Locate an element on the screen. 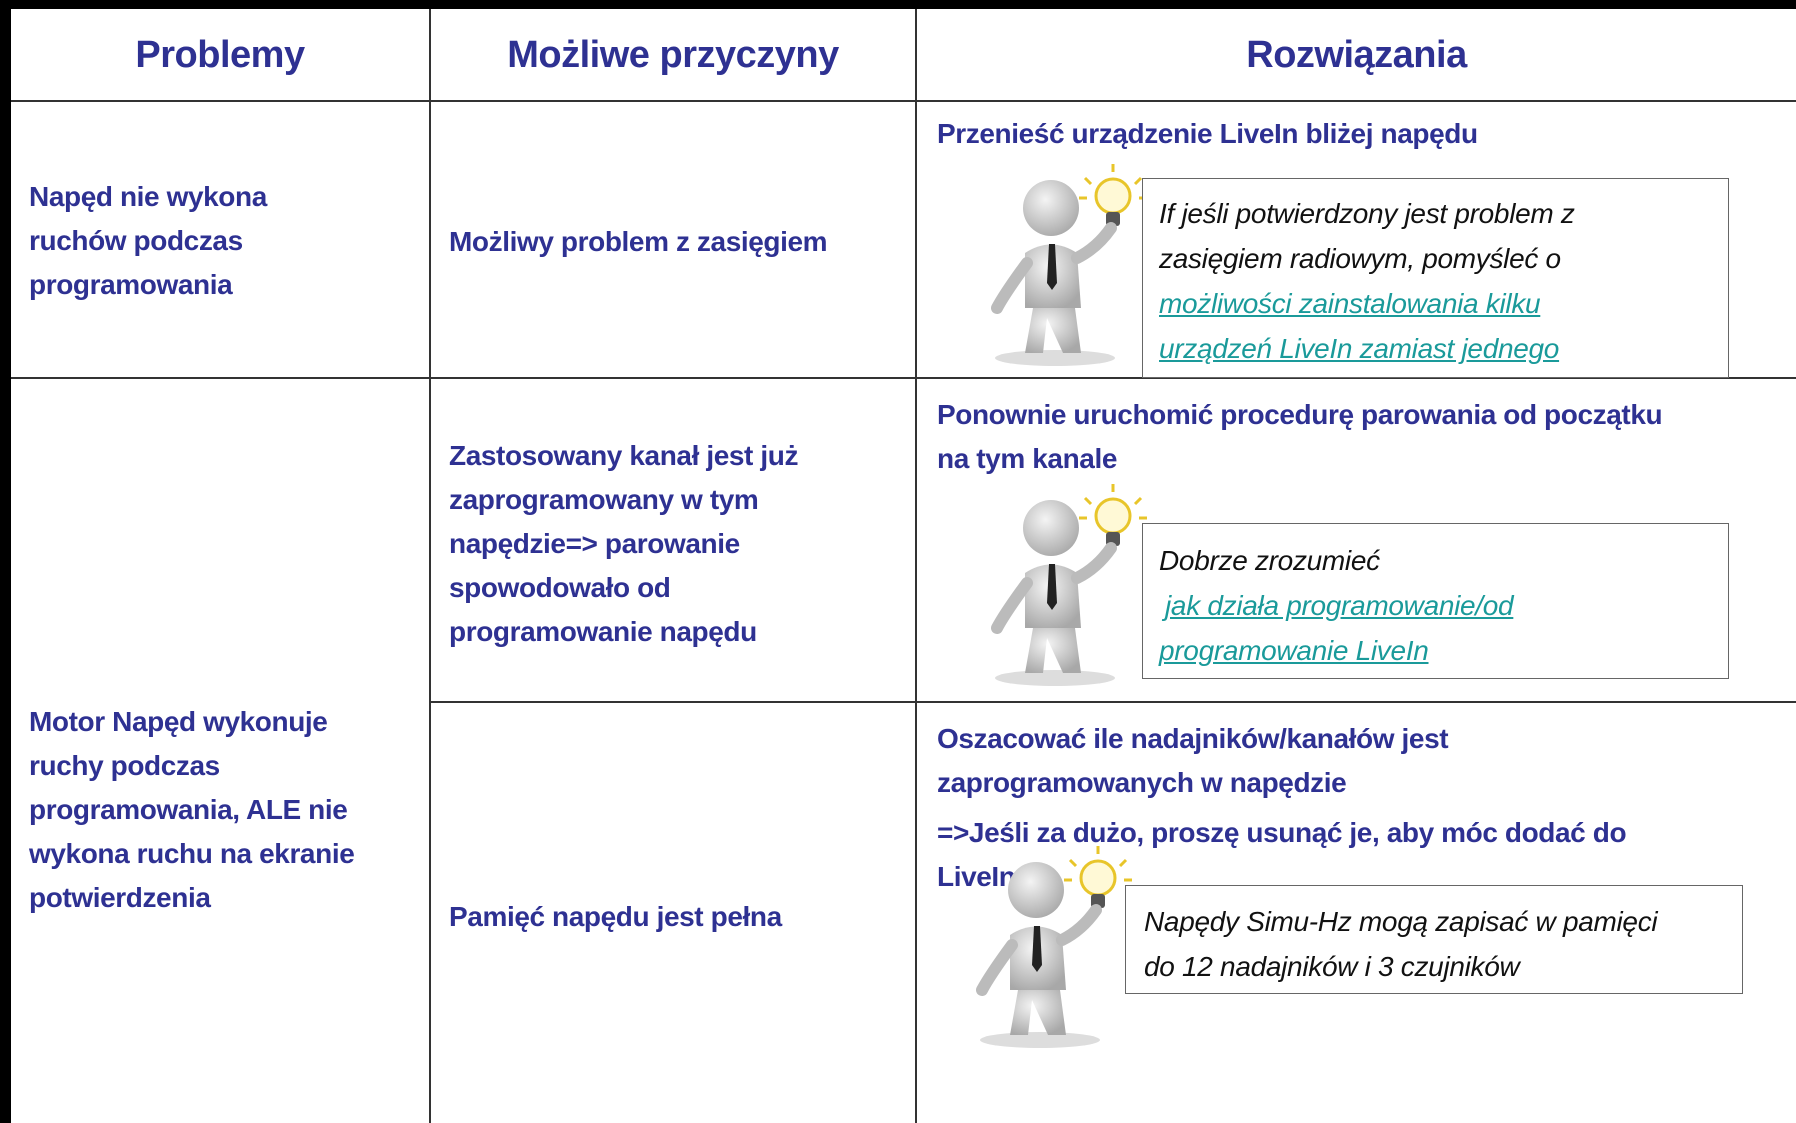 The width and height of the screenshot is (1796, 1123). text-line: na tym kanale is located at coordinates (1027, 458).